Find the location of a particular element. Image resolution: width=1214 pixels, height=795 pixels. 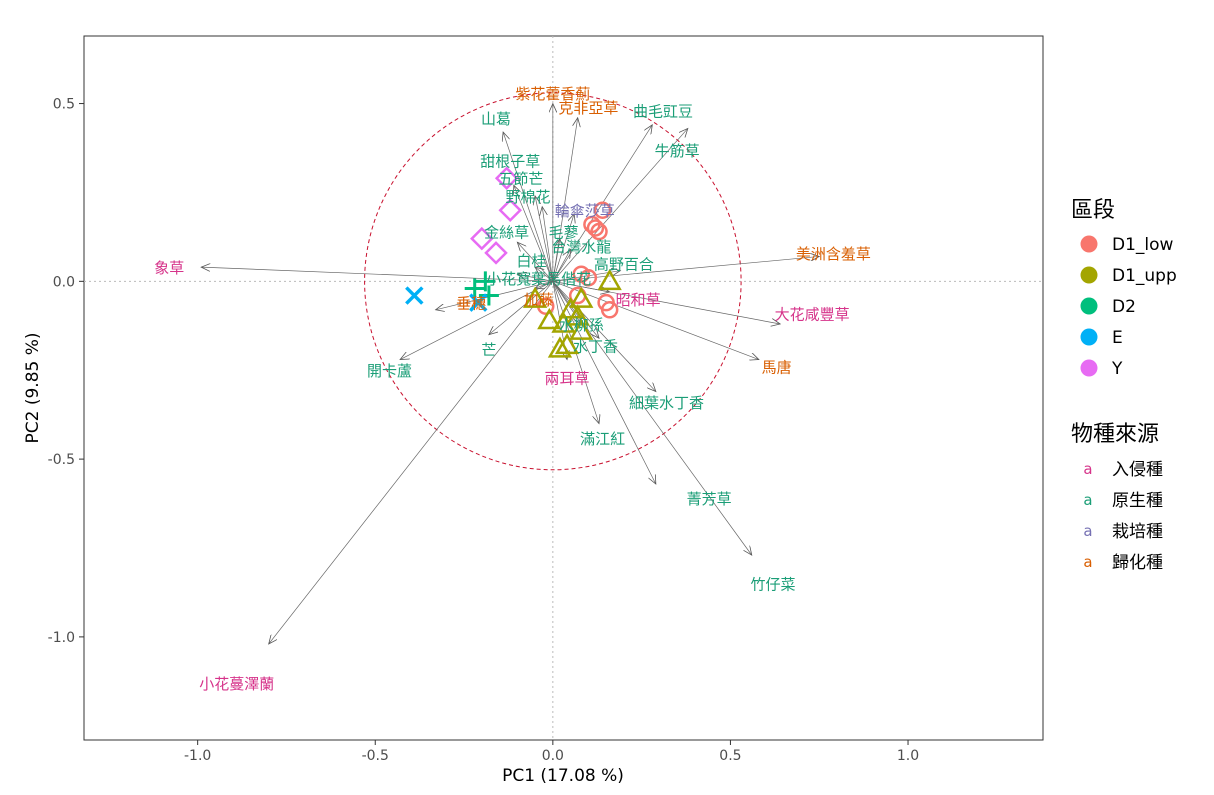

legend-groups-title: 區段 is located at coordinates (1093, 210).